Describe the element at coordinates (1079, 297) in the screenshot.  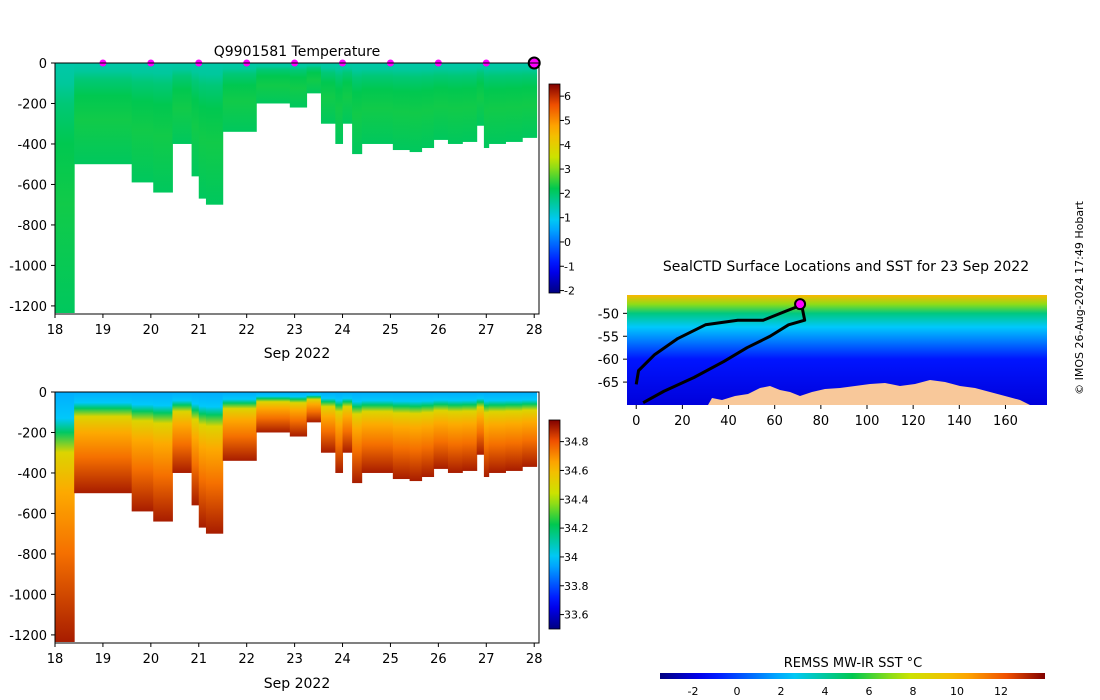
I see `imos-credit: © IMOS 26-Aug-2024 17:49 Hobart` at that location.